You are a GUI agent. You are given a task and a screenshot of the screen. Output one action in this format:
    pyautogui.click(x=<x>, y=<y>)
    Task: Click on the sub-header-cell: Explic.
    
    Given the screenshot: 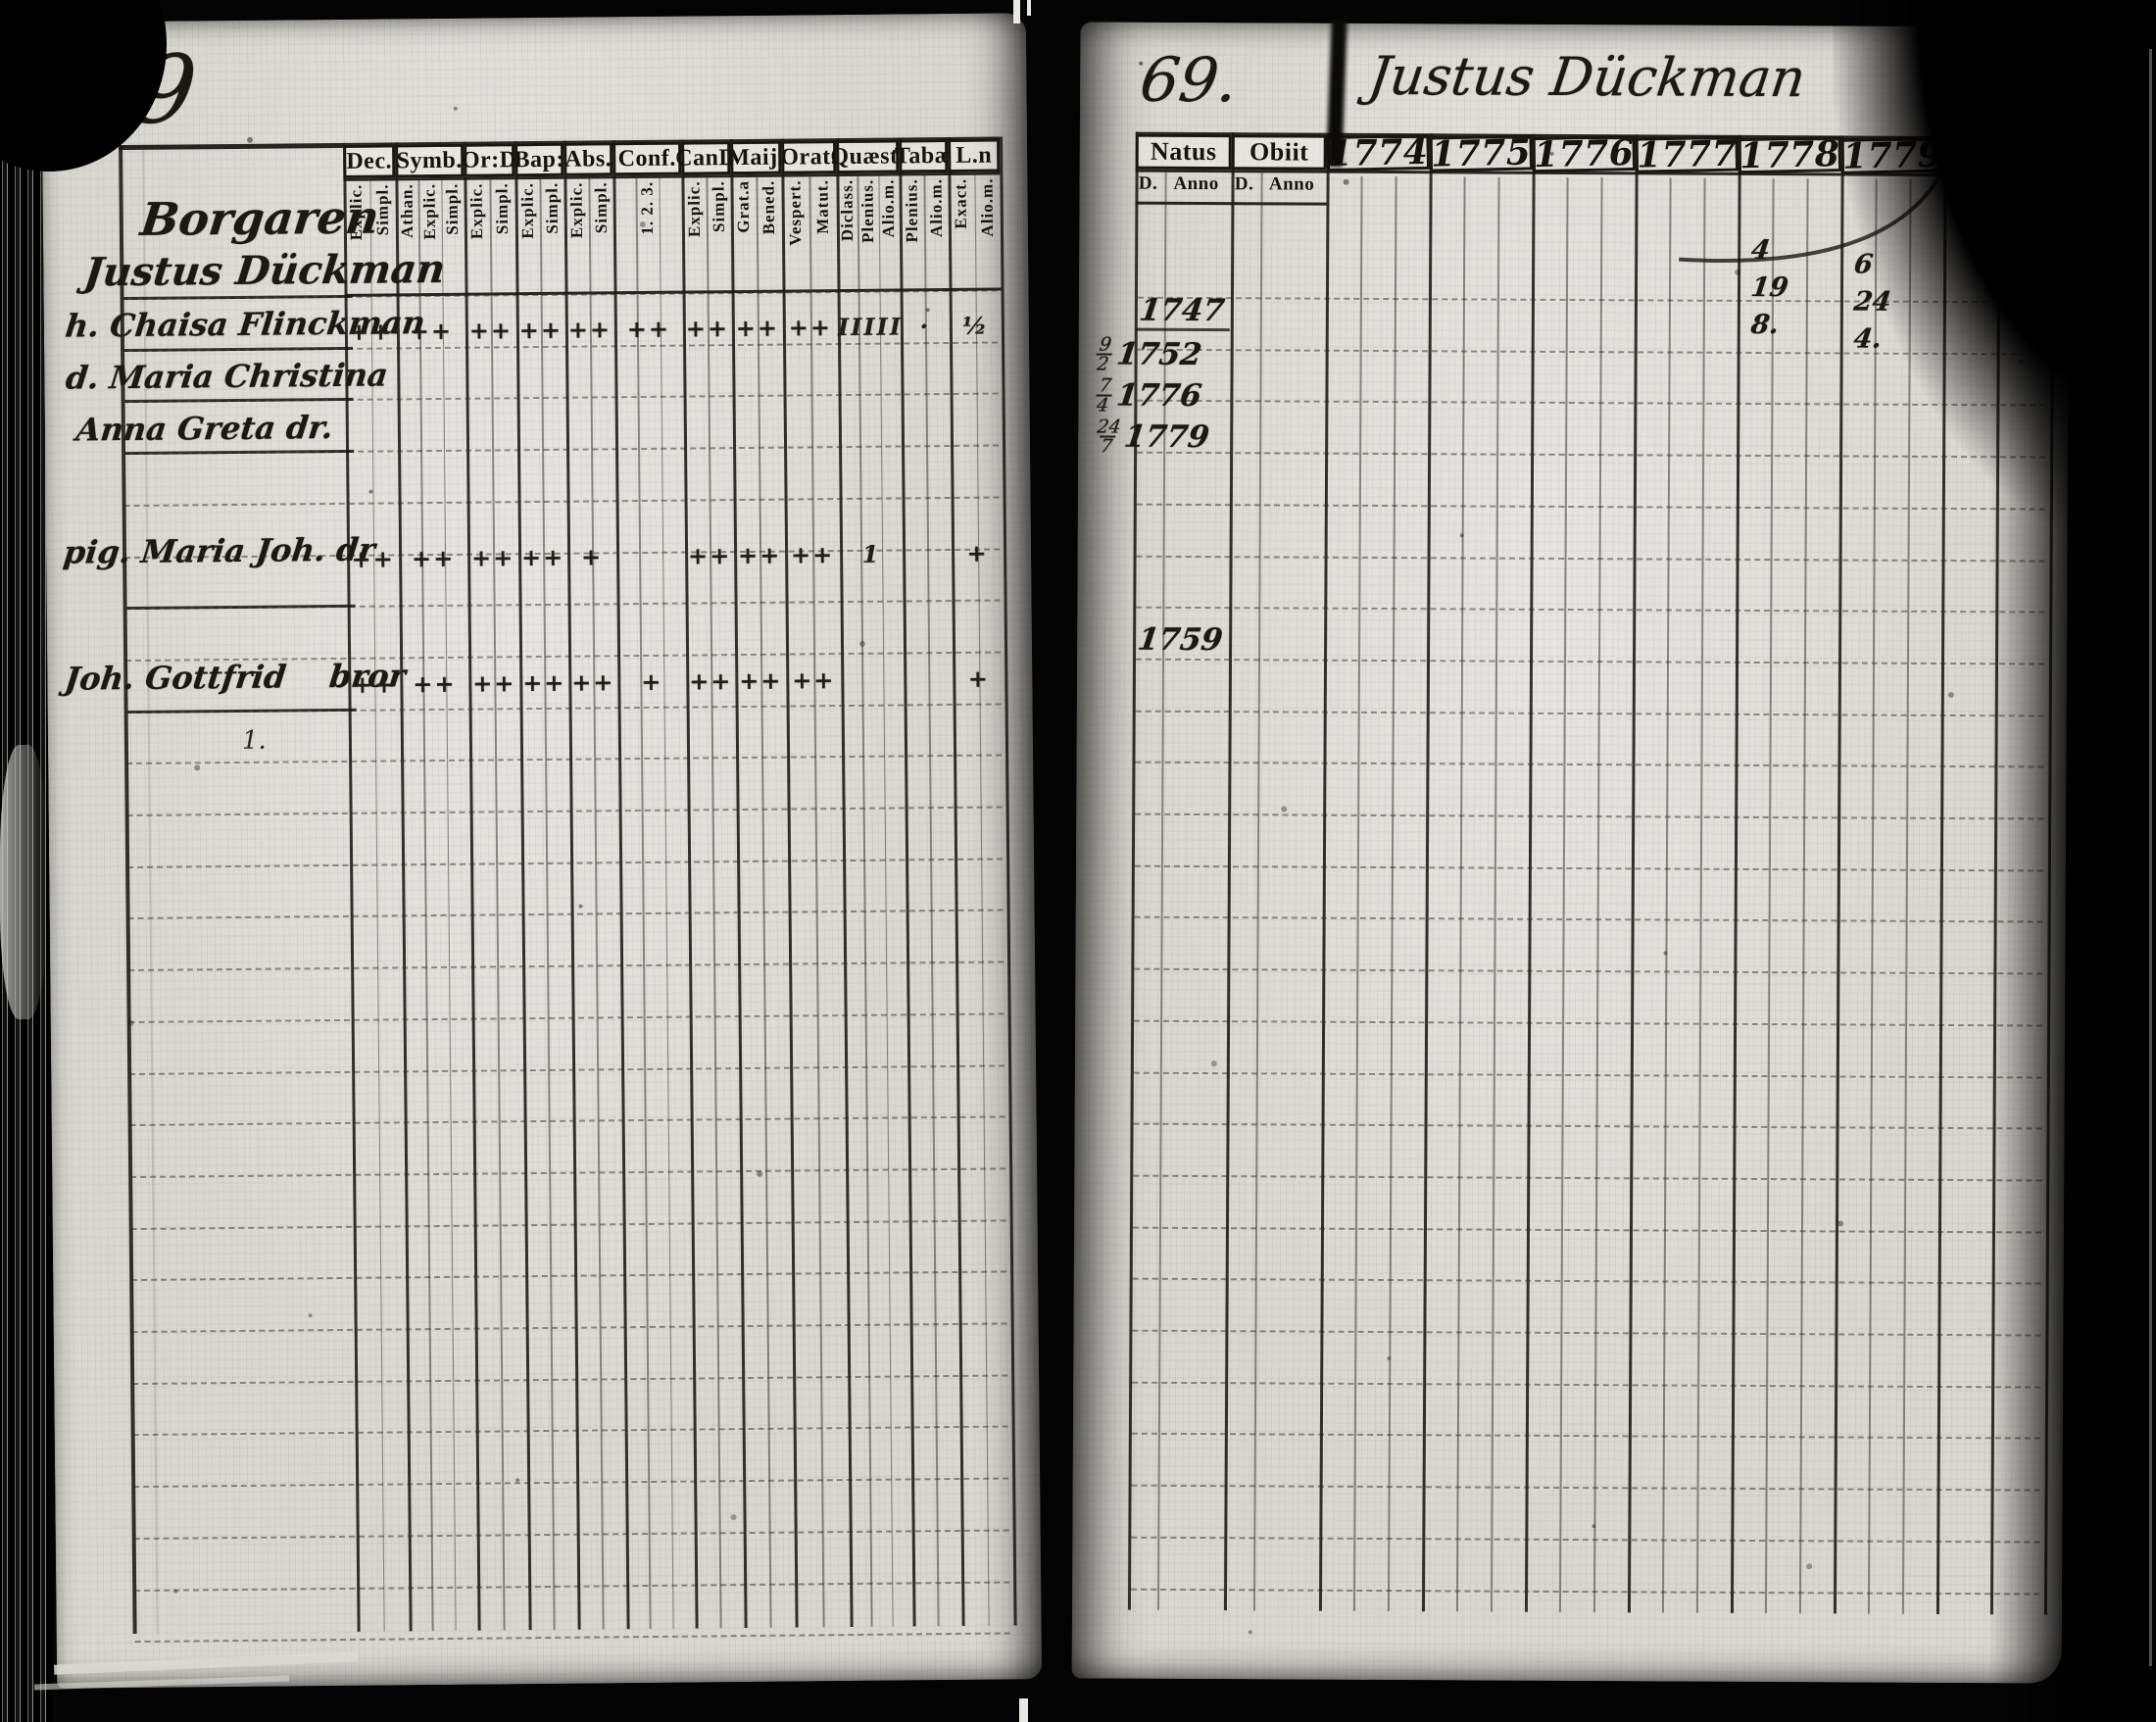 What is the action you would take?
    pyautogui.click(x=576, y=234)
    